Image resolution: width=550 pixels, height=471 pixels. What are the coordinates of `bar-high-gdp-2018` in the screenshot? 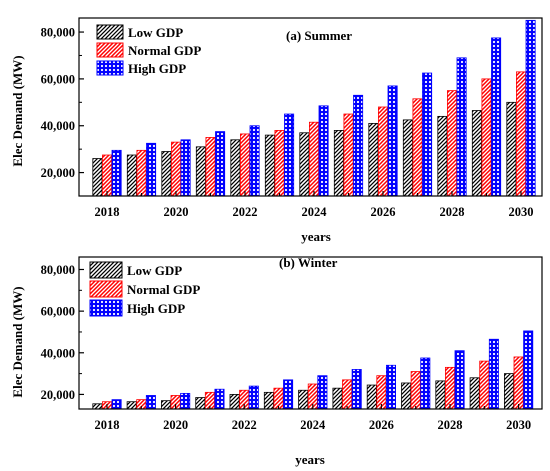 It's located at (116, 173).